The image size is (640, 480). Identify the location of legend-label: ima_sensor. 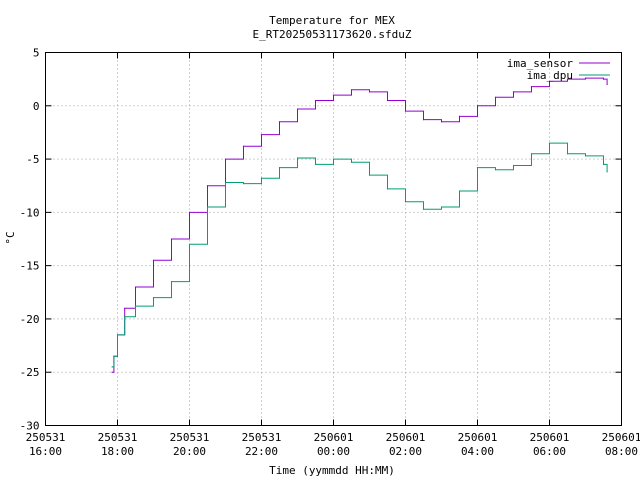
(540, 63).